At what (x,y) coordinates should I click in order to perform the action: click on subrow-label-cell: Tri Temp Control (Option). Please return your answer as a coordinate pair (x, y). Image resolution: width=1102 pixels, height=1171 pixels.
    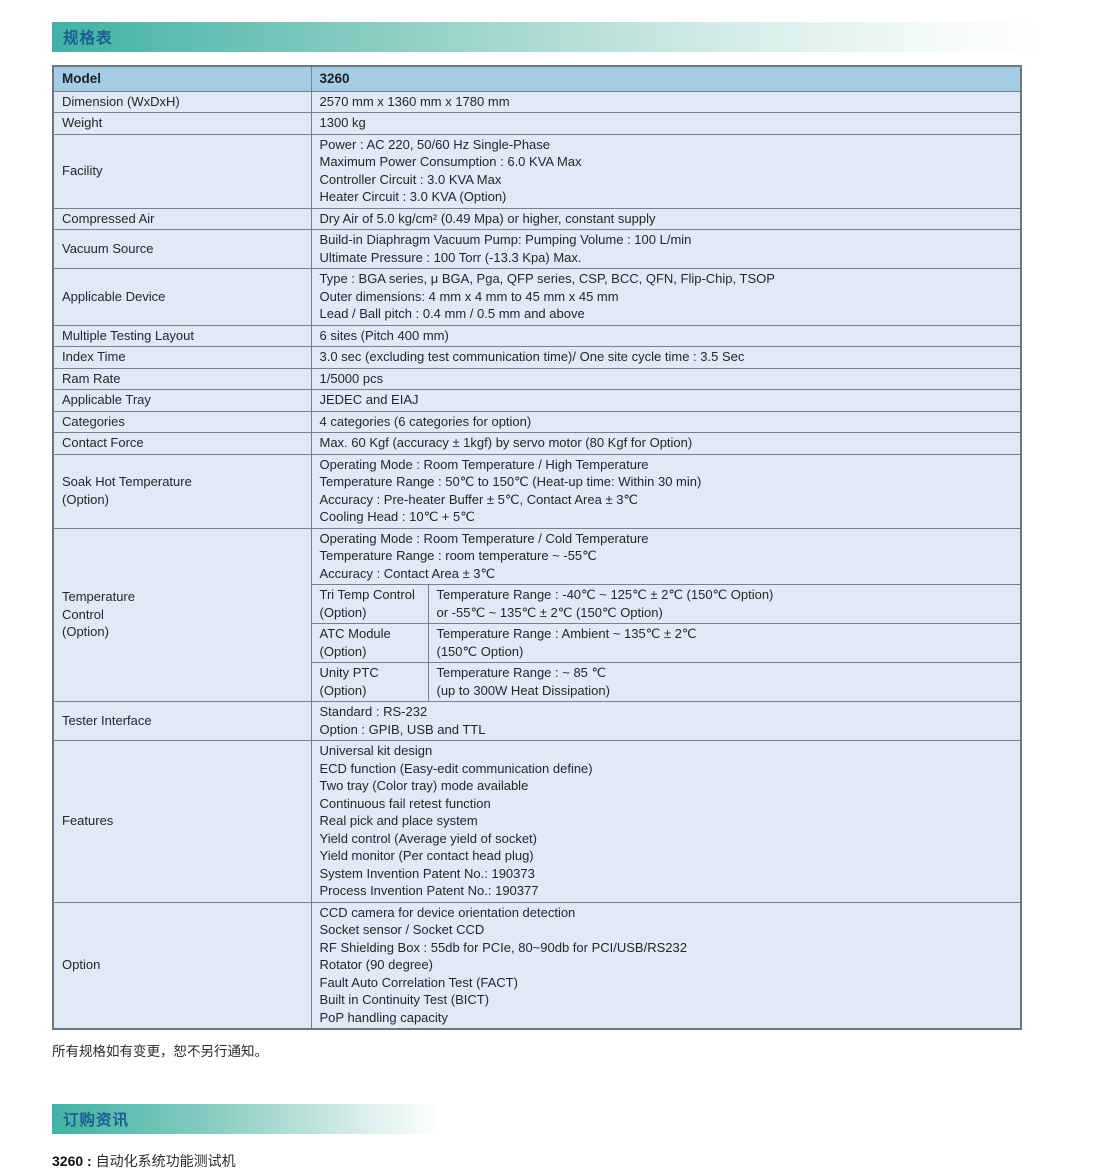
    Looking at the image, I should click on (369, 604).